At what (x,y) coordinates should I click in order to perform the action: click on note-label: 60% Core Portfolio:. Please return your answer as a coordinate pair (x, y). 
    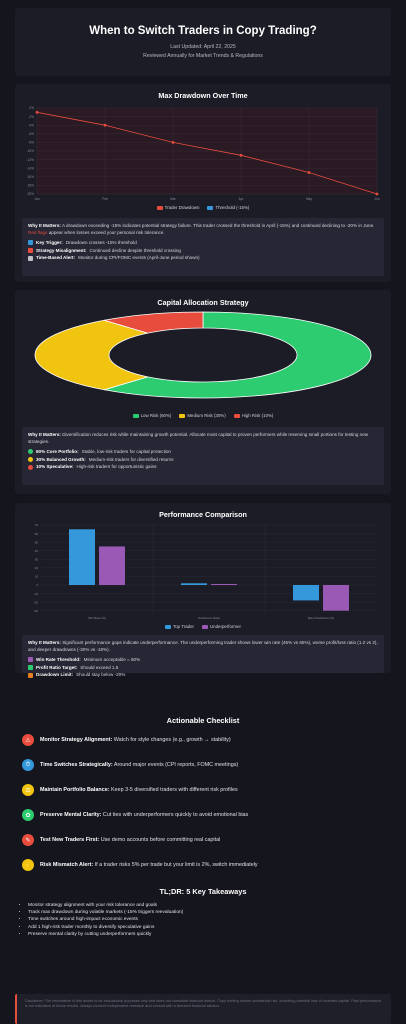
    Looking at the image, I should click on (57, 452).